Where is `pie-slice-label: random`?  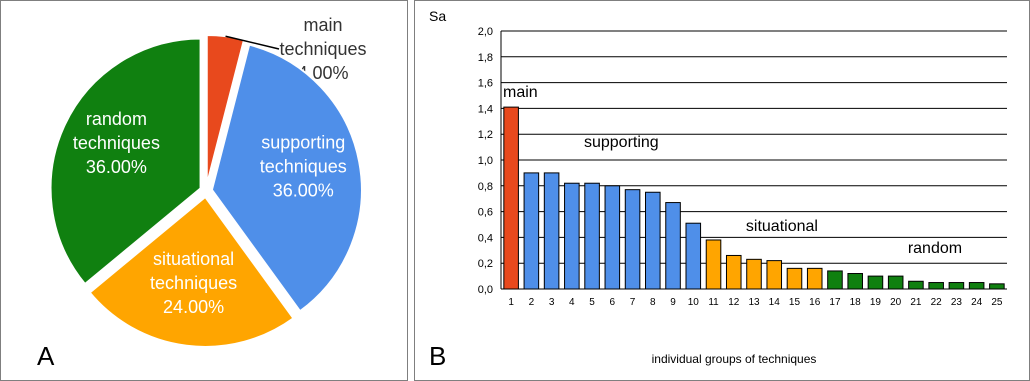 pie-slice-label: random is located at coordinates (116, 119).